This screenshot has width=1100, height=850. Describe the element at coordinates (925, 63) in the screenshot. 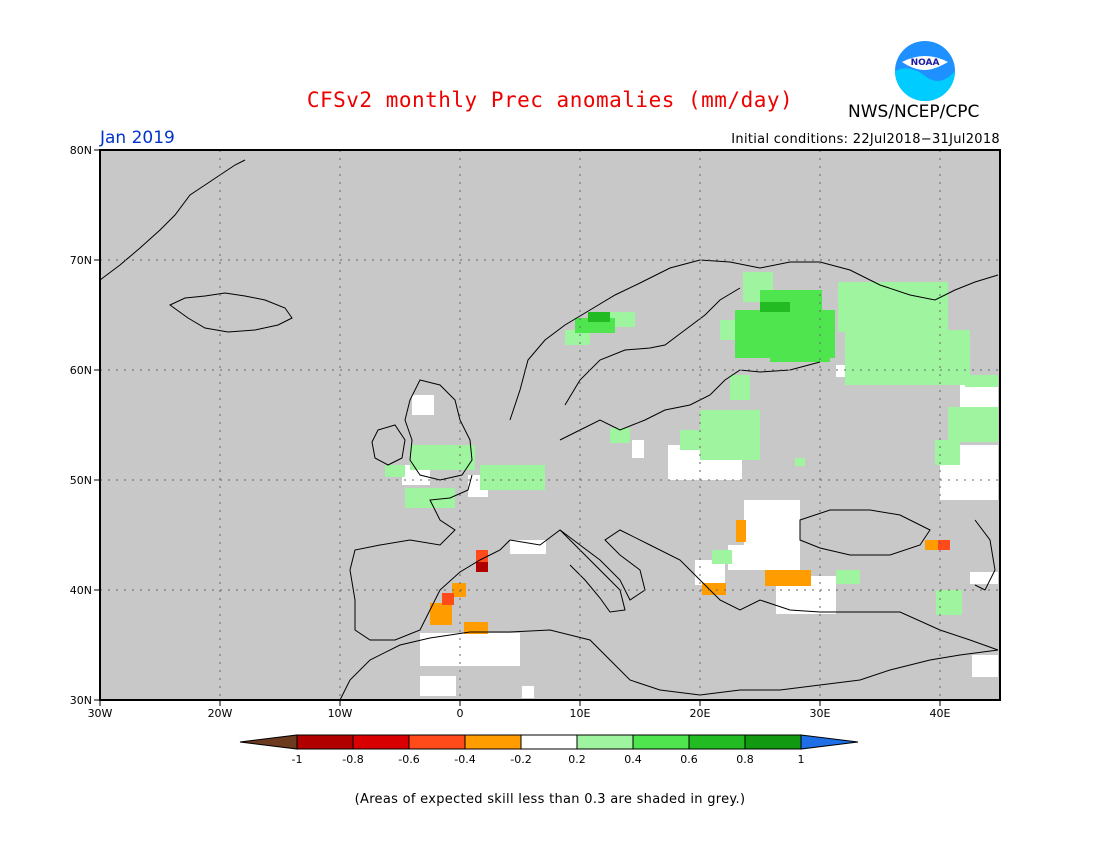

I see `logo-text: NOAA` at that location.